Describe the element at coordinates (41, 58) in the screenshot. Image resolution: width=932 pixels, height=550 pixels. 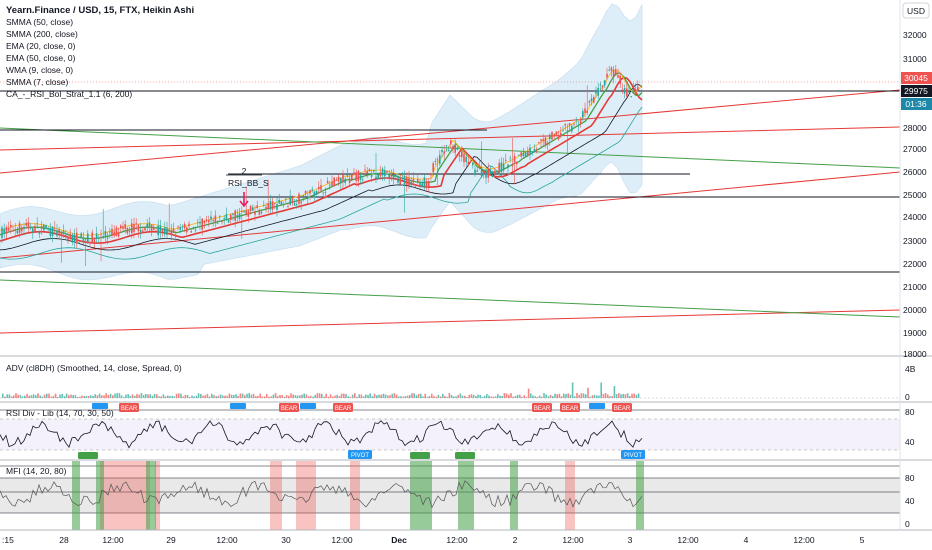
I see `indicator-legend-ema50: EMA (50, close, 0)` at that location.